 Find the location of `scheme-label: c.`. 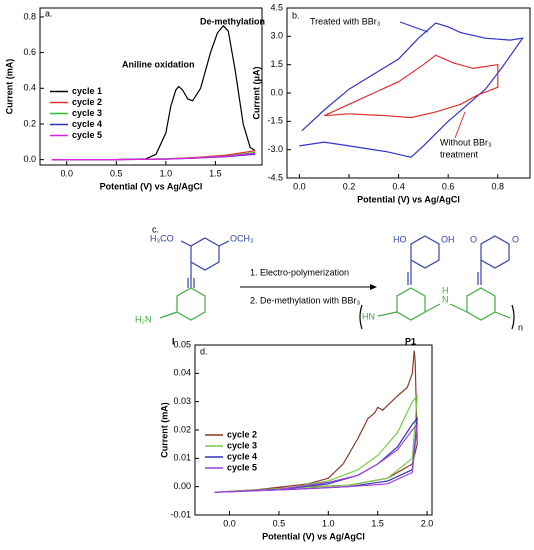

scheme-label: c. is located at coordinates (155, 229).